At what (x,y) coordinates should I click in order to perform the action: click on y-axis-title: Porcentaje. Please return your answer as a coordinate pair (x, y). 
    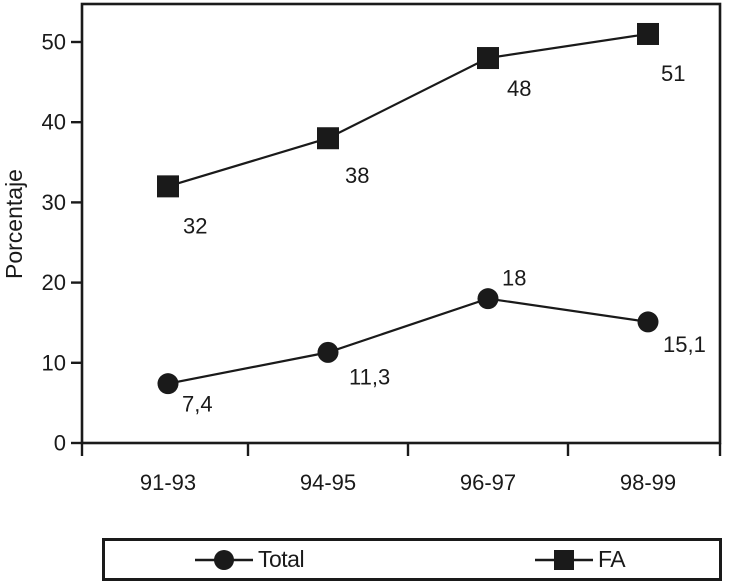
    Looking at the image, I should click on (14, 224).